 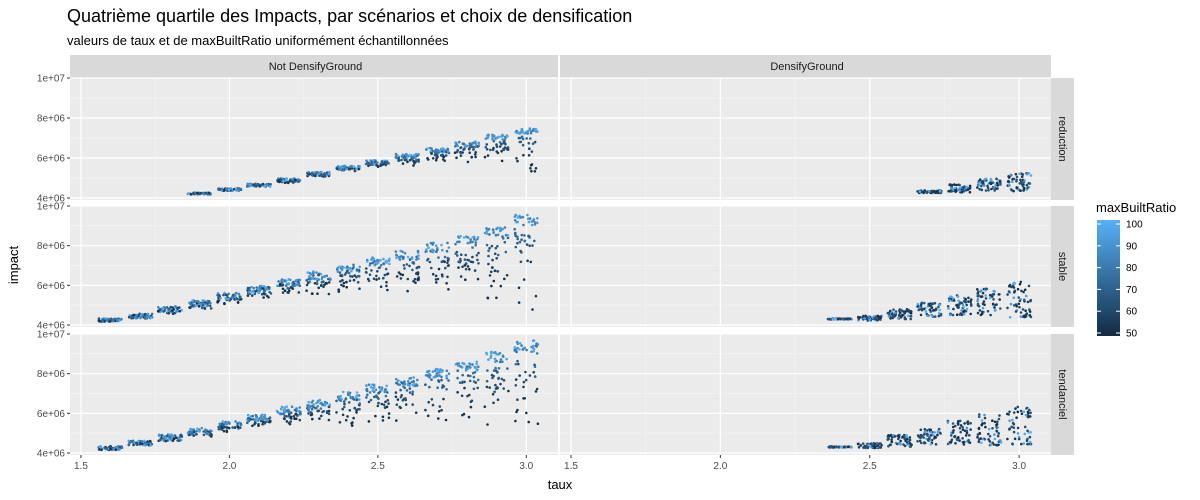 What do you see at coordinates (974, 183) in the screenshot?
I see `panel-points` at bounding box center [974, 183].